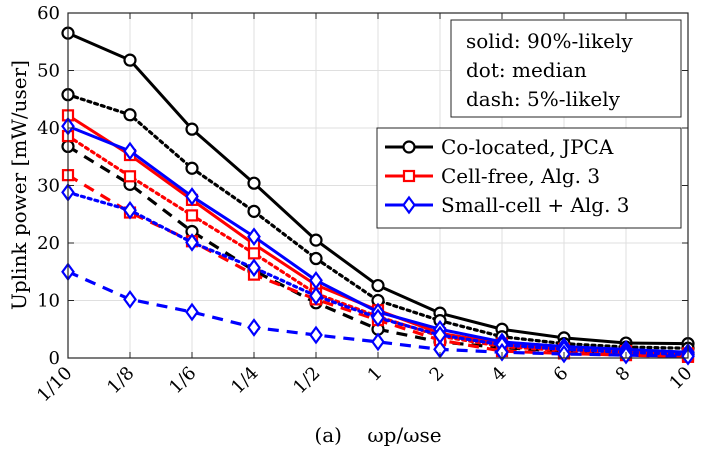  What do you see at coordinates (526, 70) in the screenshot?
I see `annotation-line-dot: dot: median` at bounding box center [526, 70].